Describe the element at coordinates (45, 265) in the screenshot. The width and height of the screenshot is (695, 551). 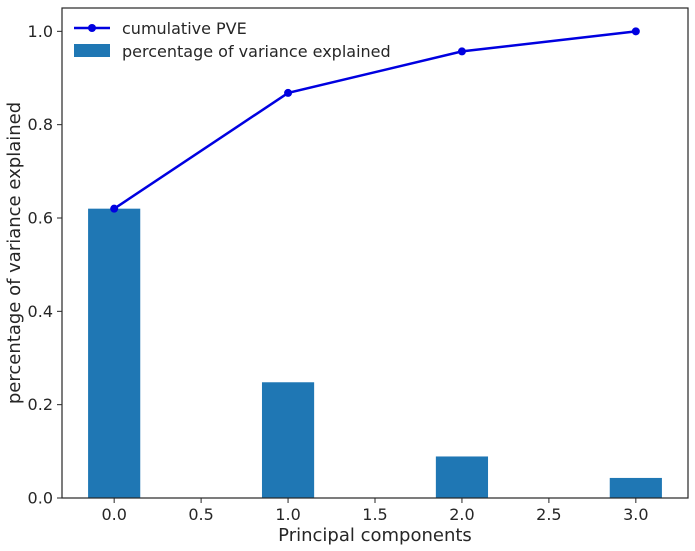
I see `y-axis-ticks: 0.0 0.2 0.4 0.6 0.8 1.0` at that location.